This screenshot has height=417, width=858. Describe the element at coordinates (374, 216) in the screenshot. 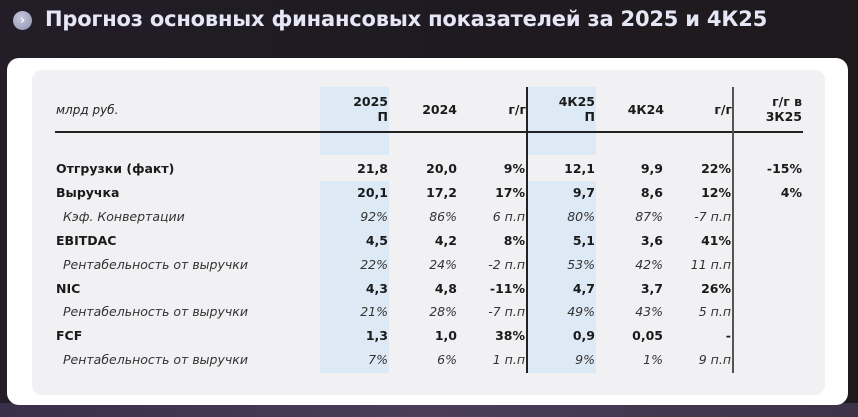

I see `table-cell: 92%` at that location.